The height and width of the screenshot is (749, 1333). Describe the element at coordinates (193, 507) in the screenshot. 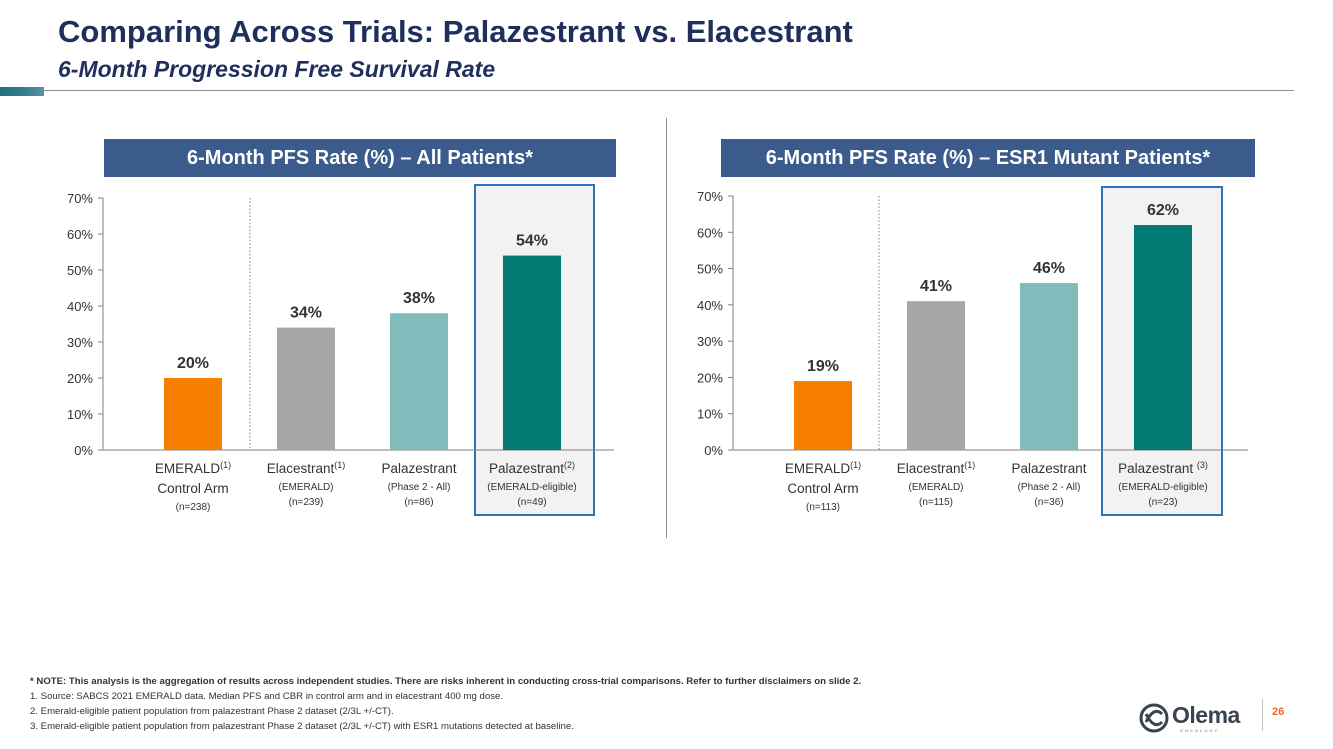

I see `x-category-n: (n=238)` at that location.